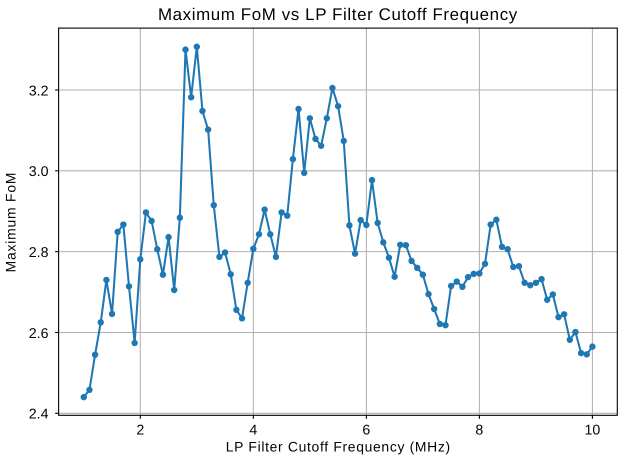 The width and height of the screenshot is (622, 463). What do you see at coordinates (253, 431) in the screenshot?
I see `svg-text: 4` at bounding box center [253, 431].